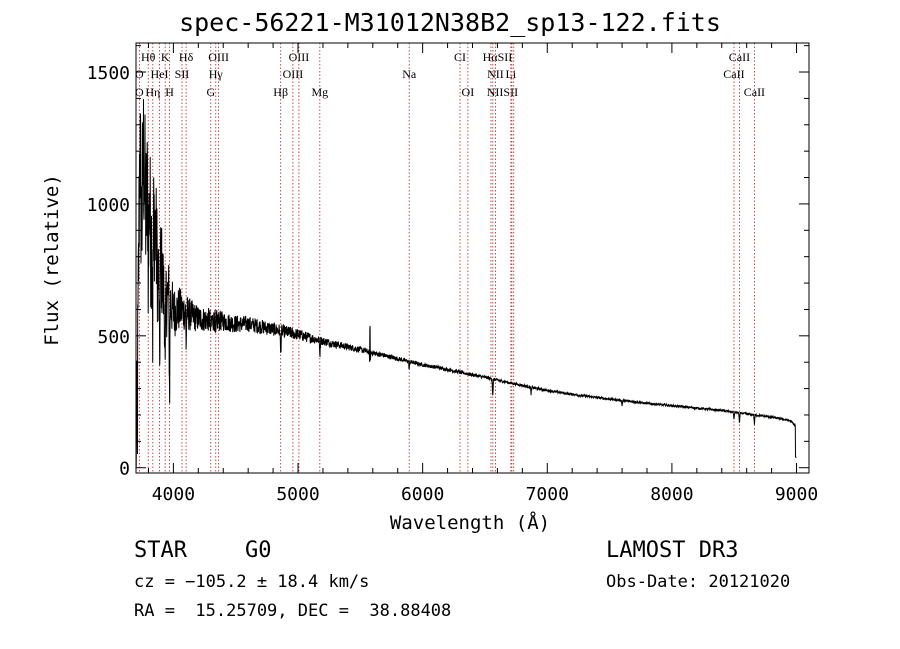  What do you see at coordinates (182, 74) in the screenshot?
I see `line-annotation: SII` at bounding box center [182, 74].